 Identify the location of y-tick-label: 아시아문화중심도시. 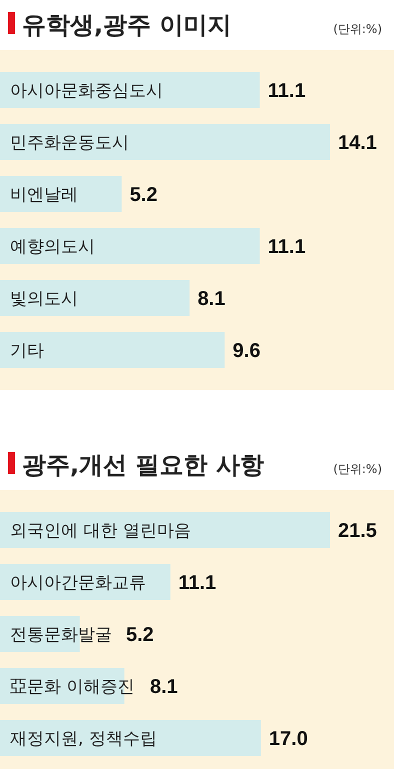
(86, 91).